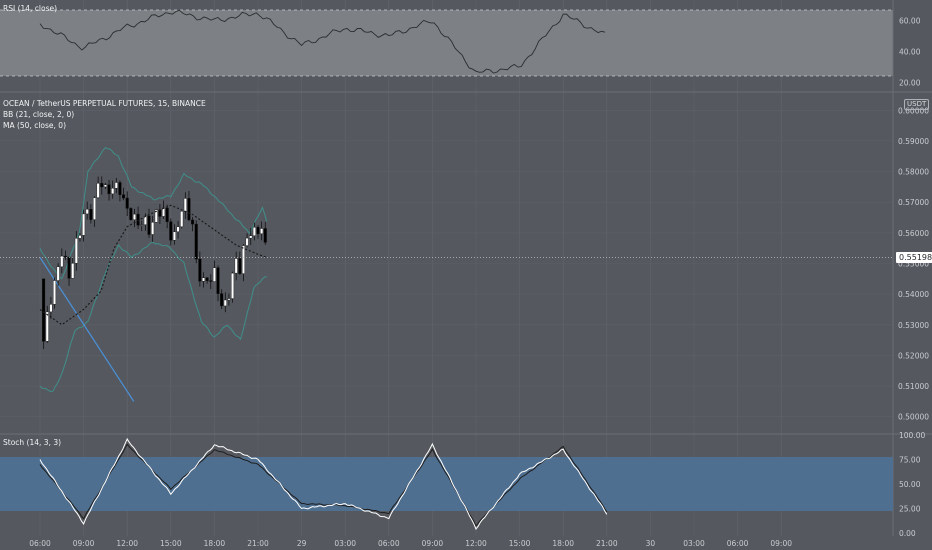 The image size is (932, 550). What do you see at coordinates (913, 325) in the screenshot?
I see `price-tick-label: 0.53000` at bounding box center [913, 325].